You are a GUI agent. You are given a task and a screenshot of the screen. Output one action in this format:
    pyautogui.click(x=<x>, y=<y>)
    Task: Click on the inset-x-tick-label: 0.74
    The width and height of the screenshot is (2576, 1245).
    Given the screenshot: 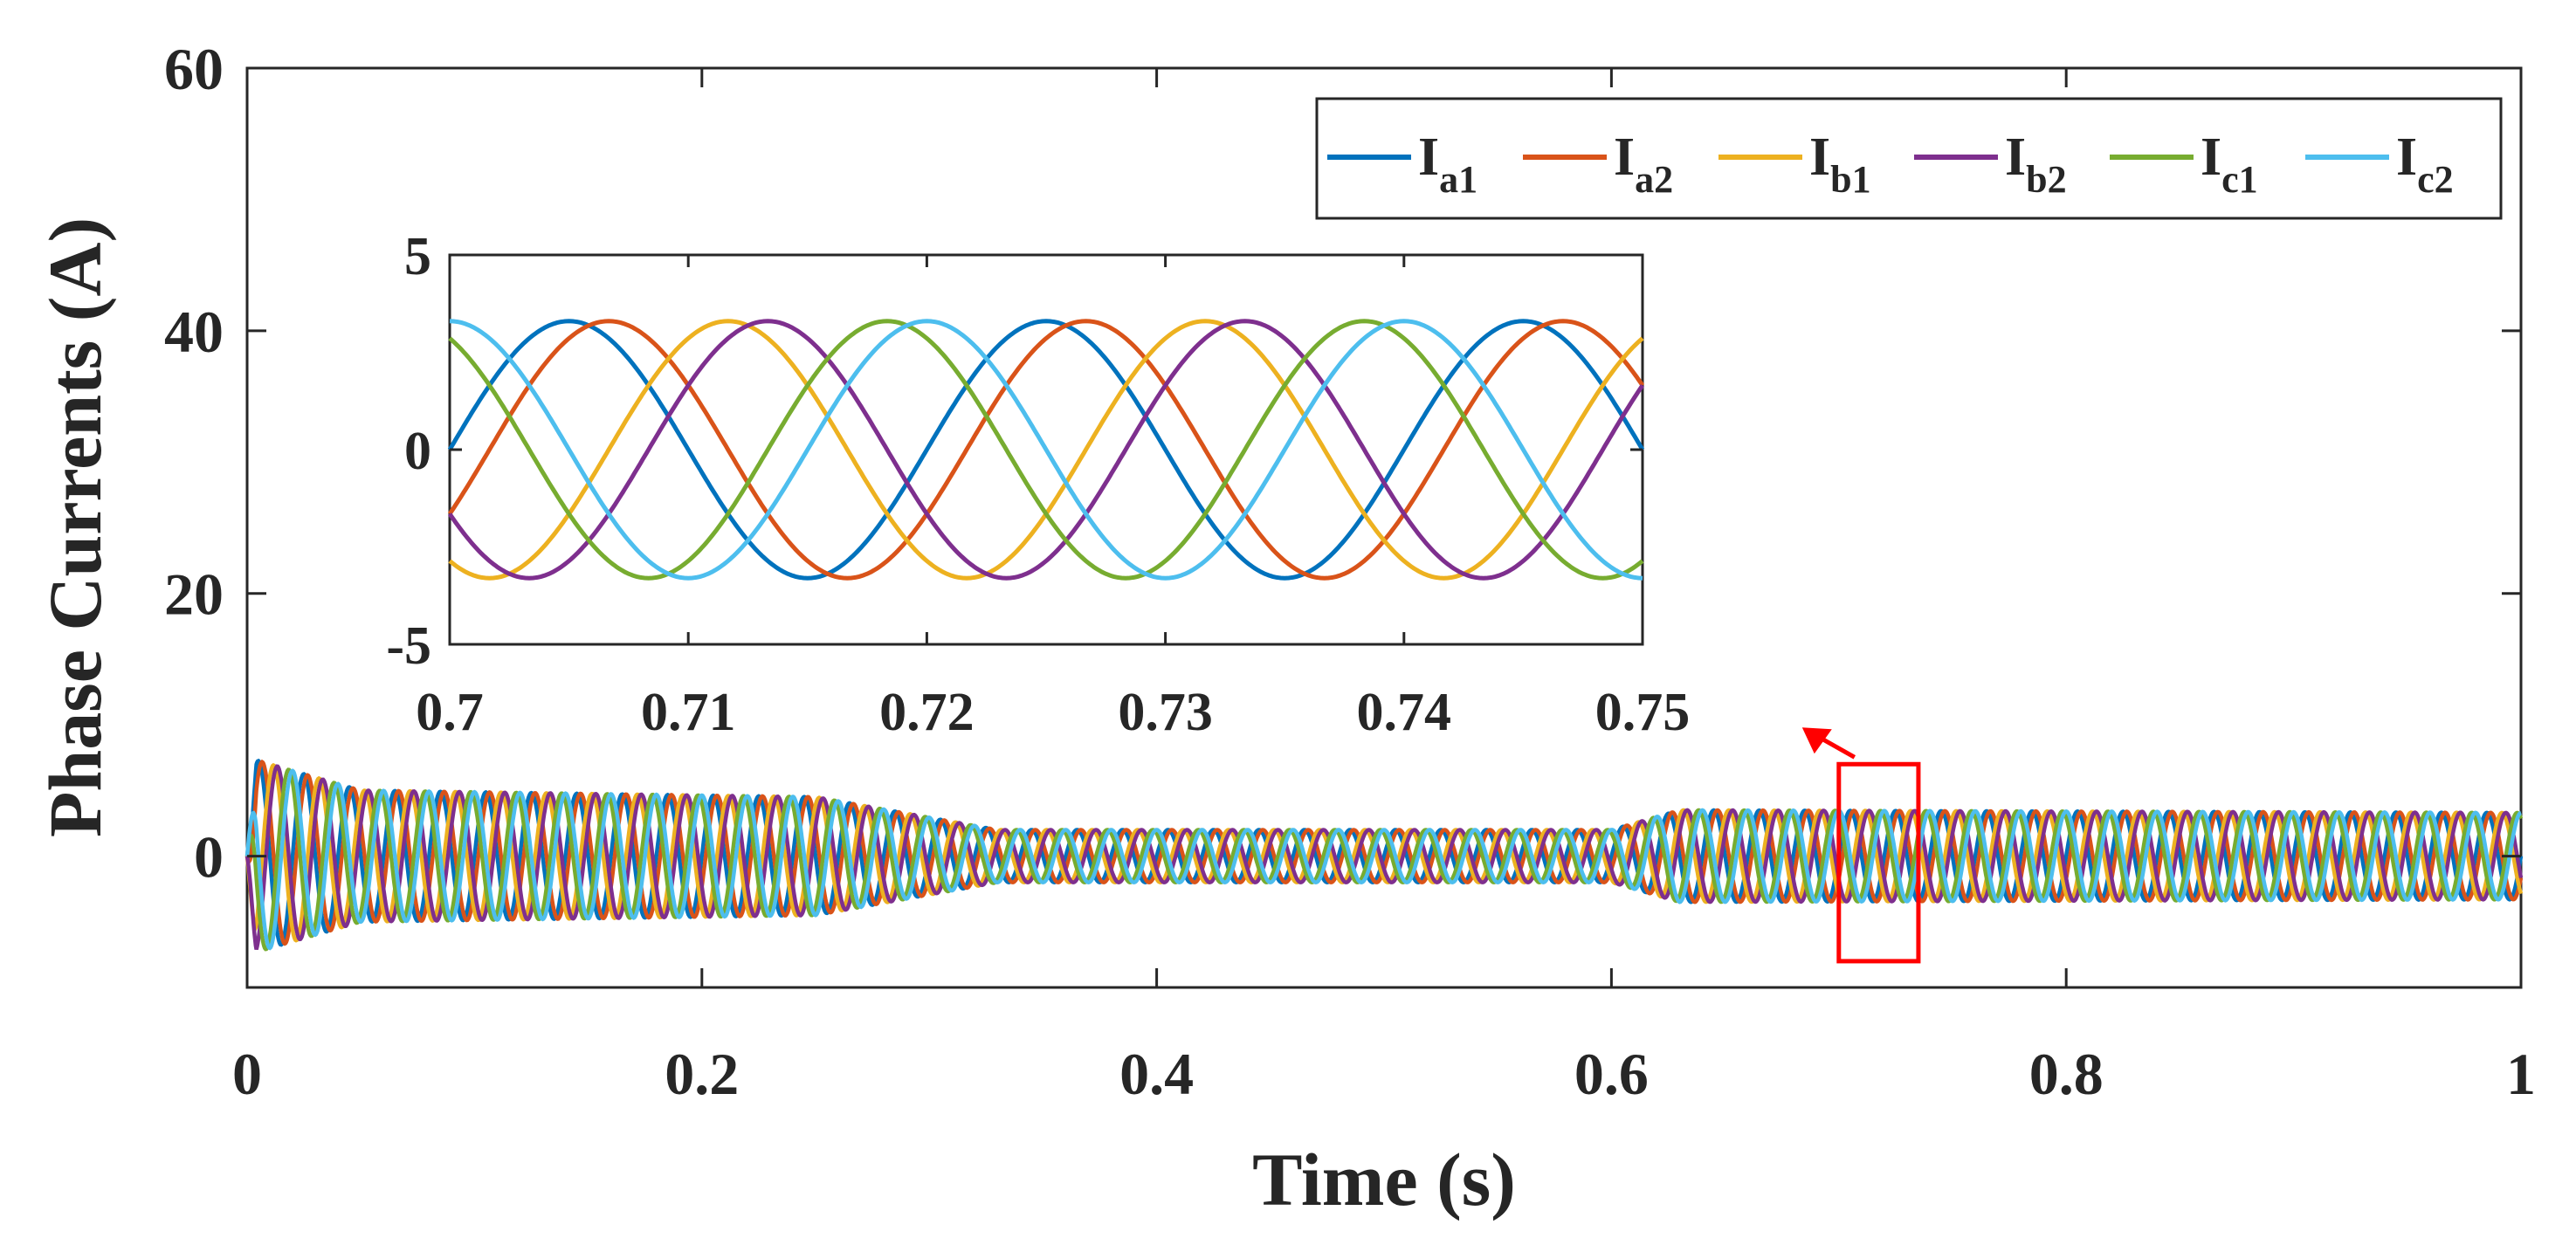 What is the action you would take?
    pyautogui.click(x=1404, y=712)
    